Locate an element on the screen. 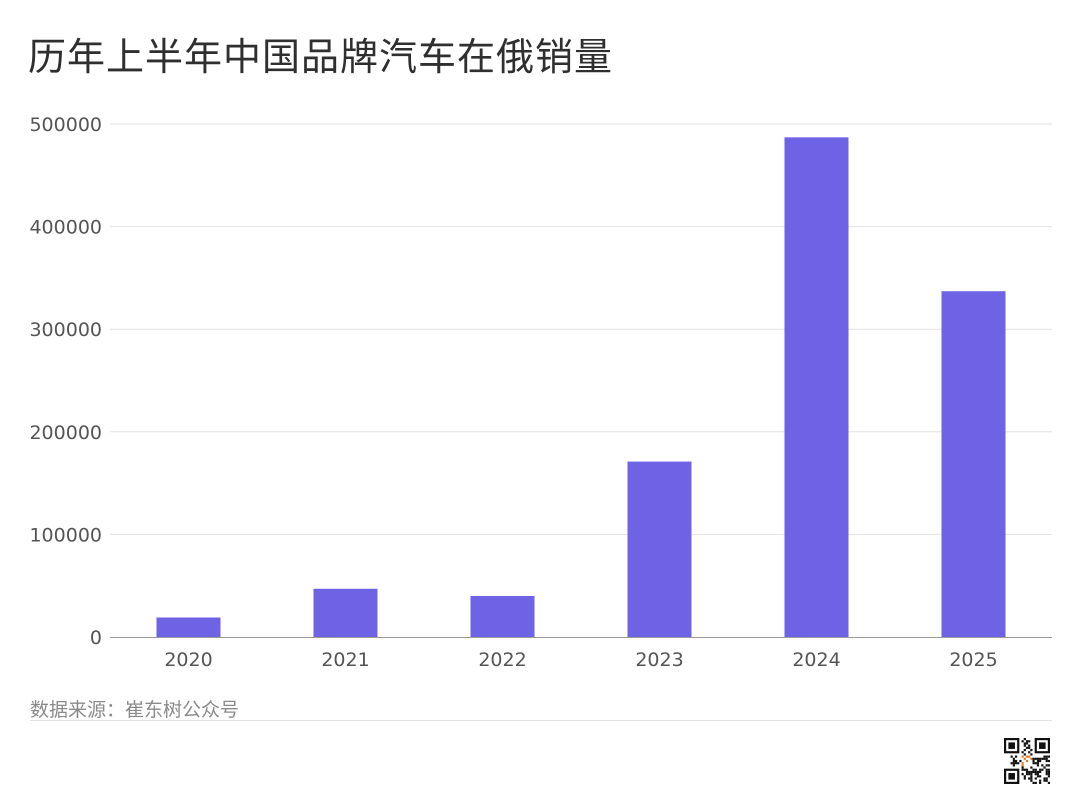 The width and height of the screenshot is (1080, 810). y-tick-label: 0 is located at coordinates (96, 638).